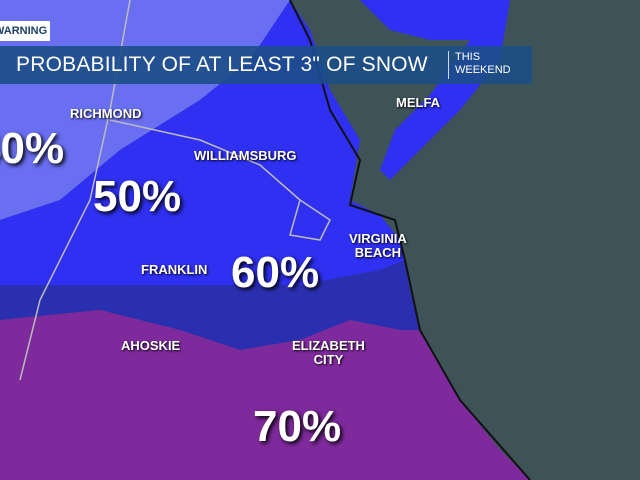 This screenshot has width=640, height=480. I want to click on map-title: PROBABILITY OF AT LEAST 3" OF SNOW, so click(222, 64).